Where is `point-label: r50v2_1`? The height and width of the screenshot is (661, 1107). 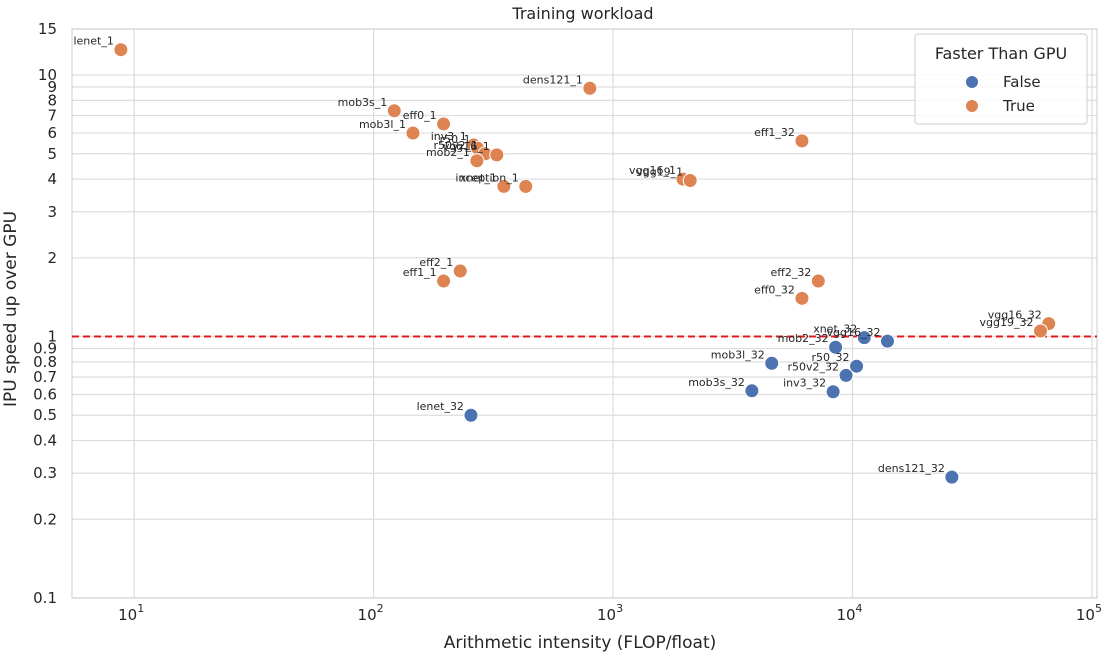
point-label: r50v2_1 is located at coordinates (456, 145).